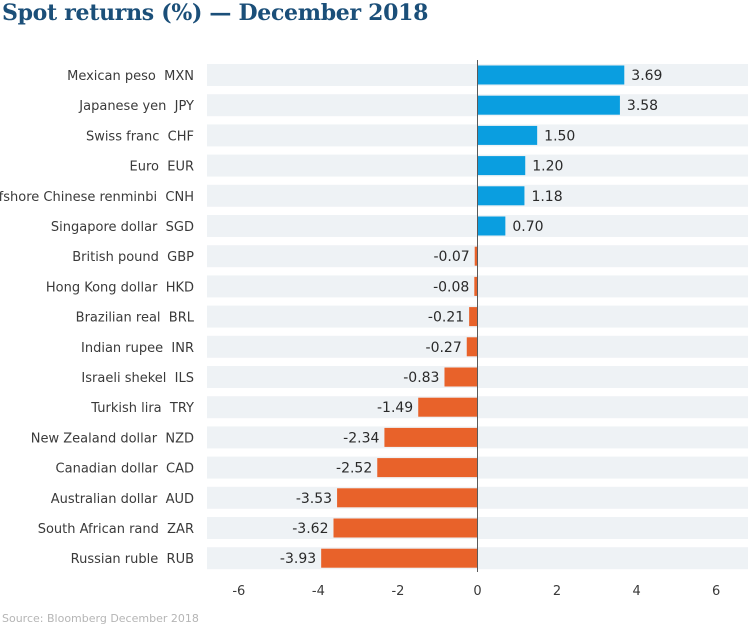 The width and height of the screenshot is (750, 627). I want to click on category-label: Offshore Chinese renminbi CNH, so click(97, 197).